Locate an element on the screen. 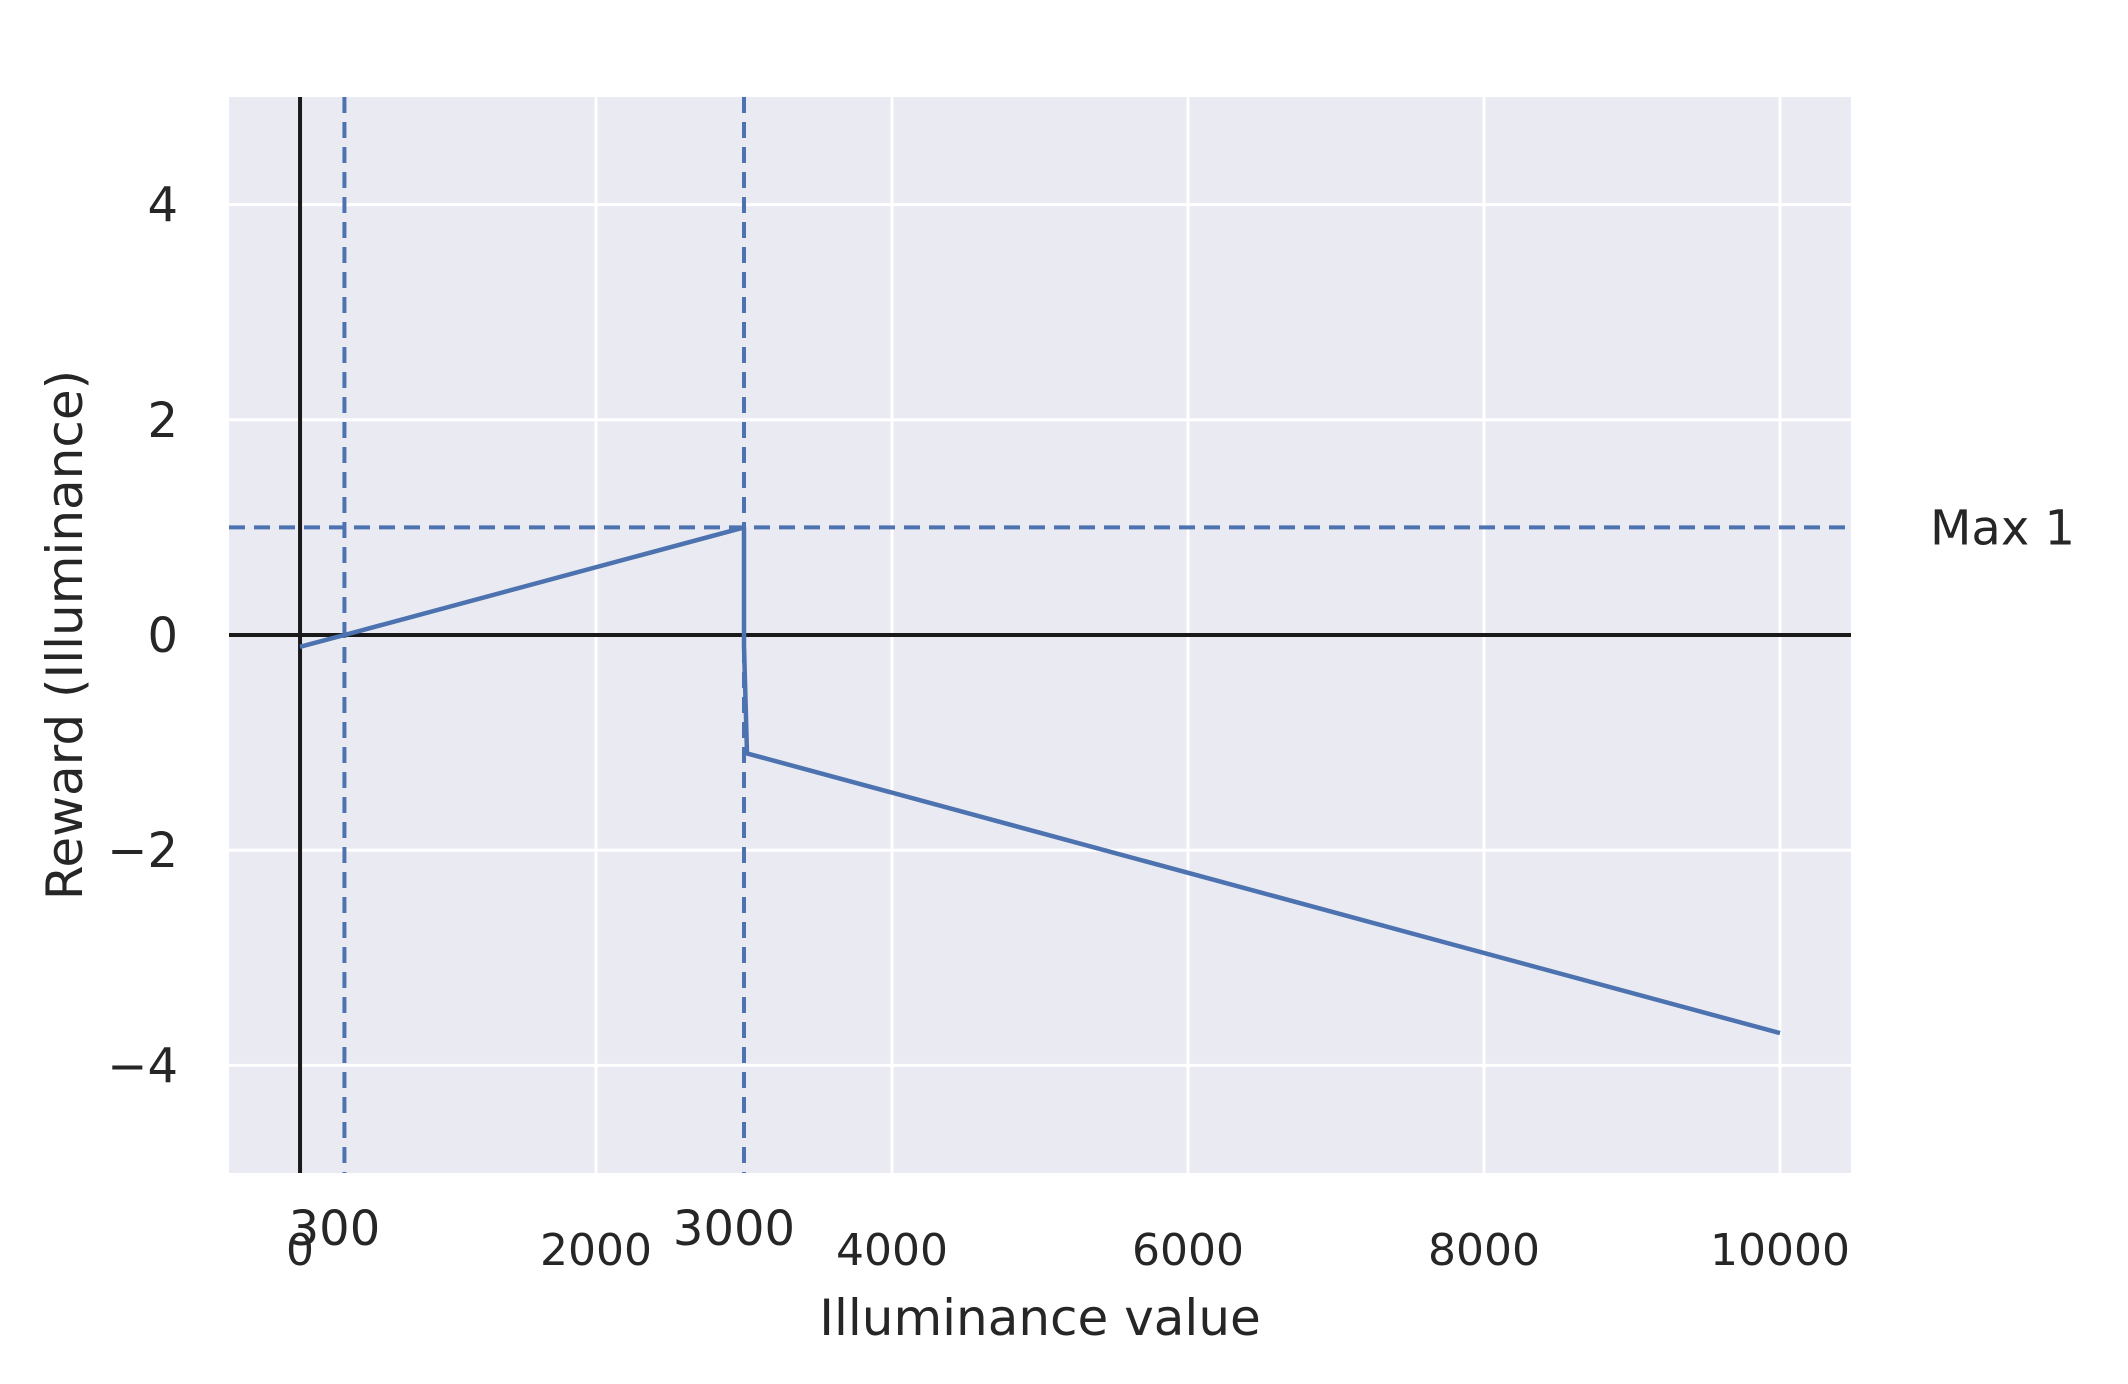 This screenshot has width=2128, height=1384. x-tick-label: 10000 is located at coordinates (1780, 1250).